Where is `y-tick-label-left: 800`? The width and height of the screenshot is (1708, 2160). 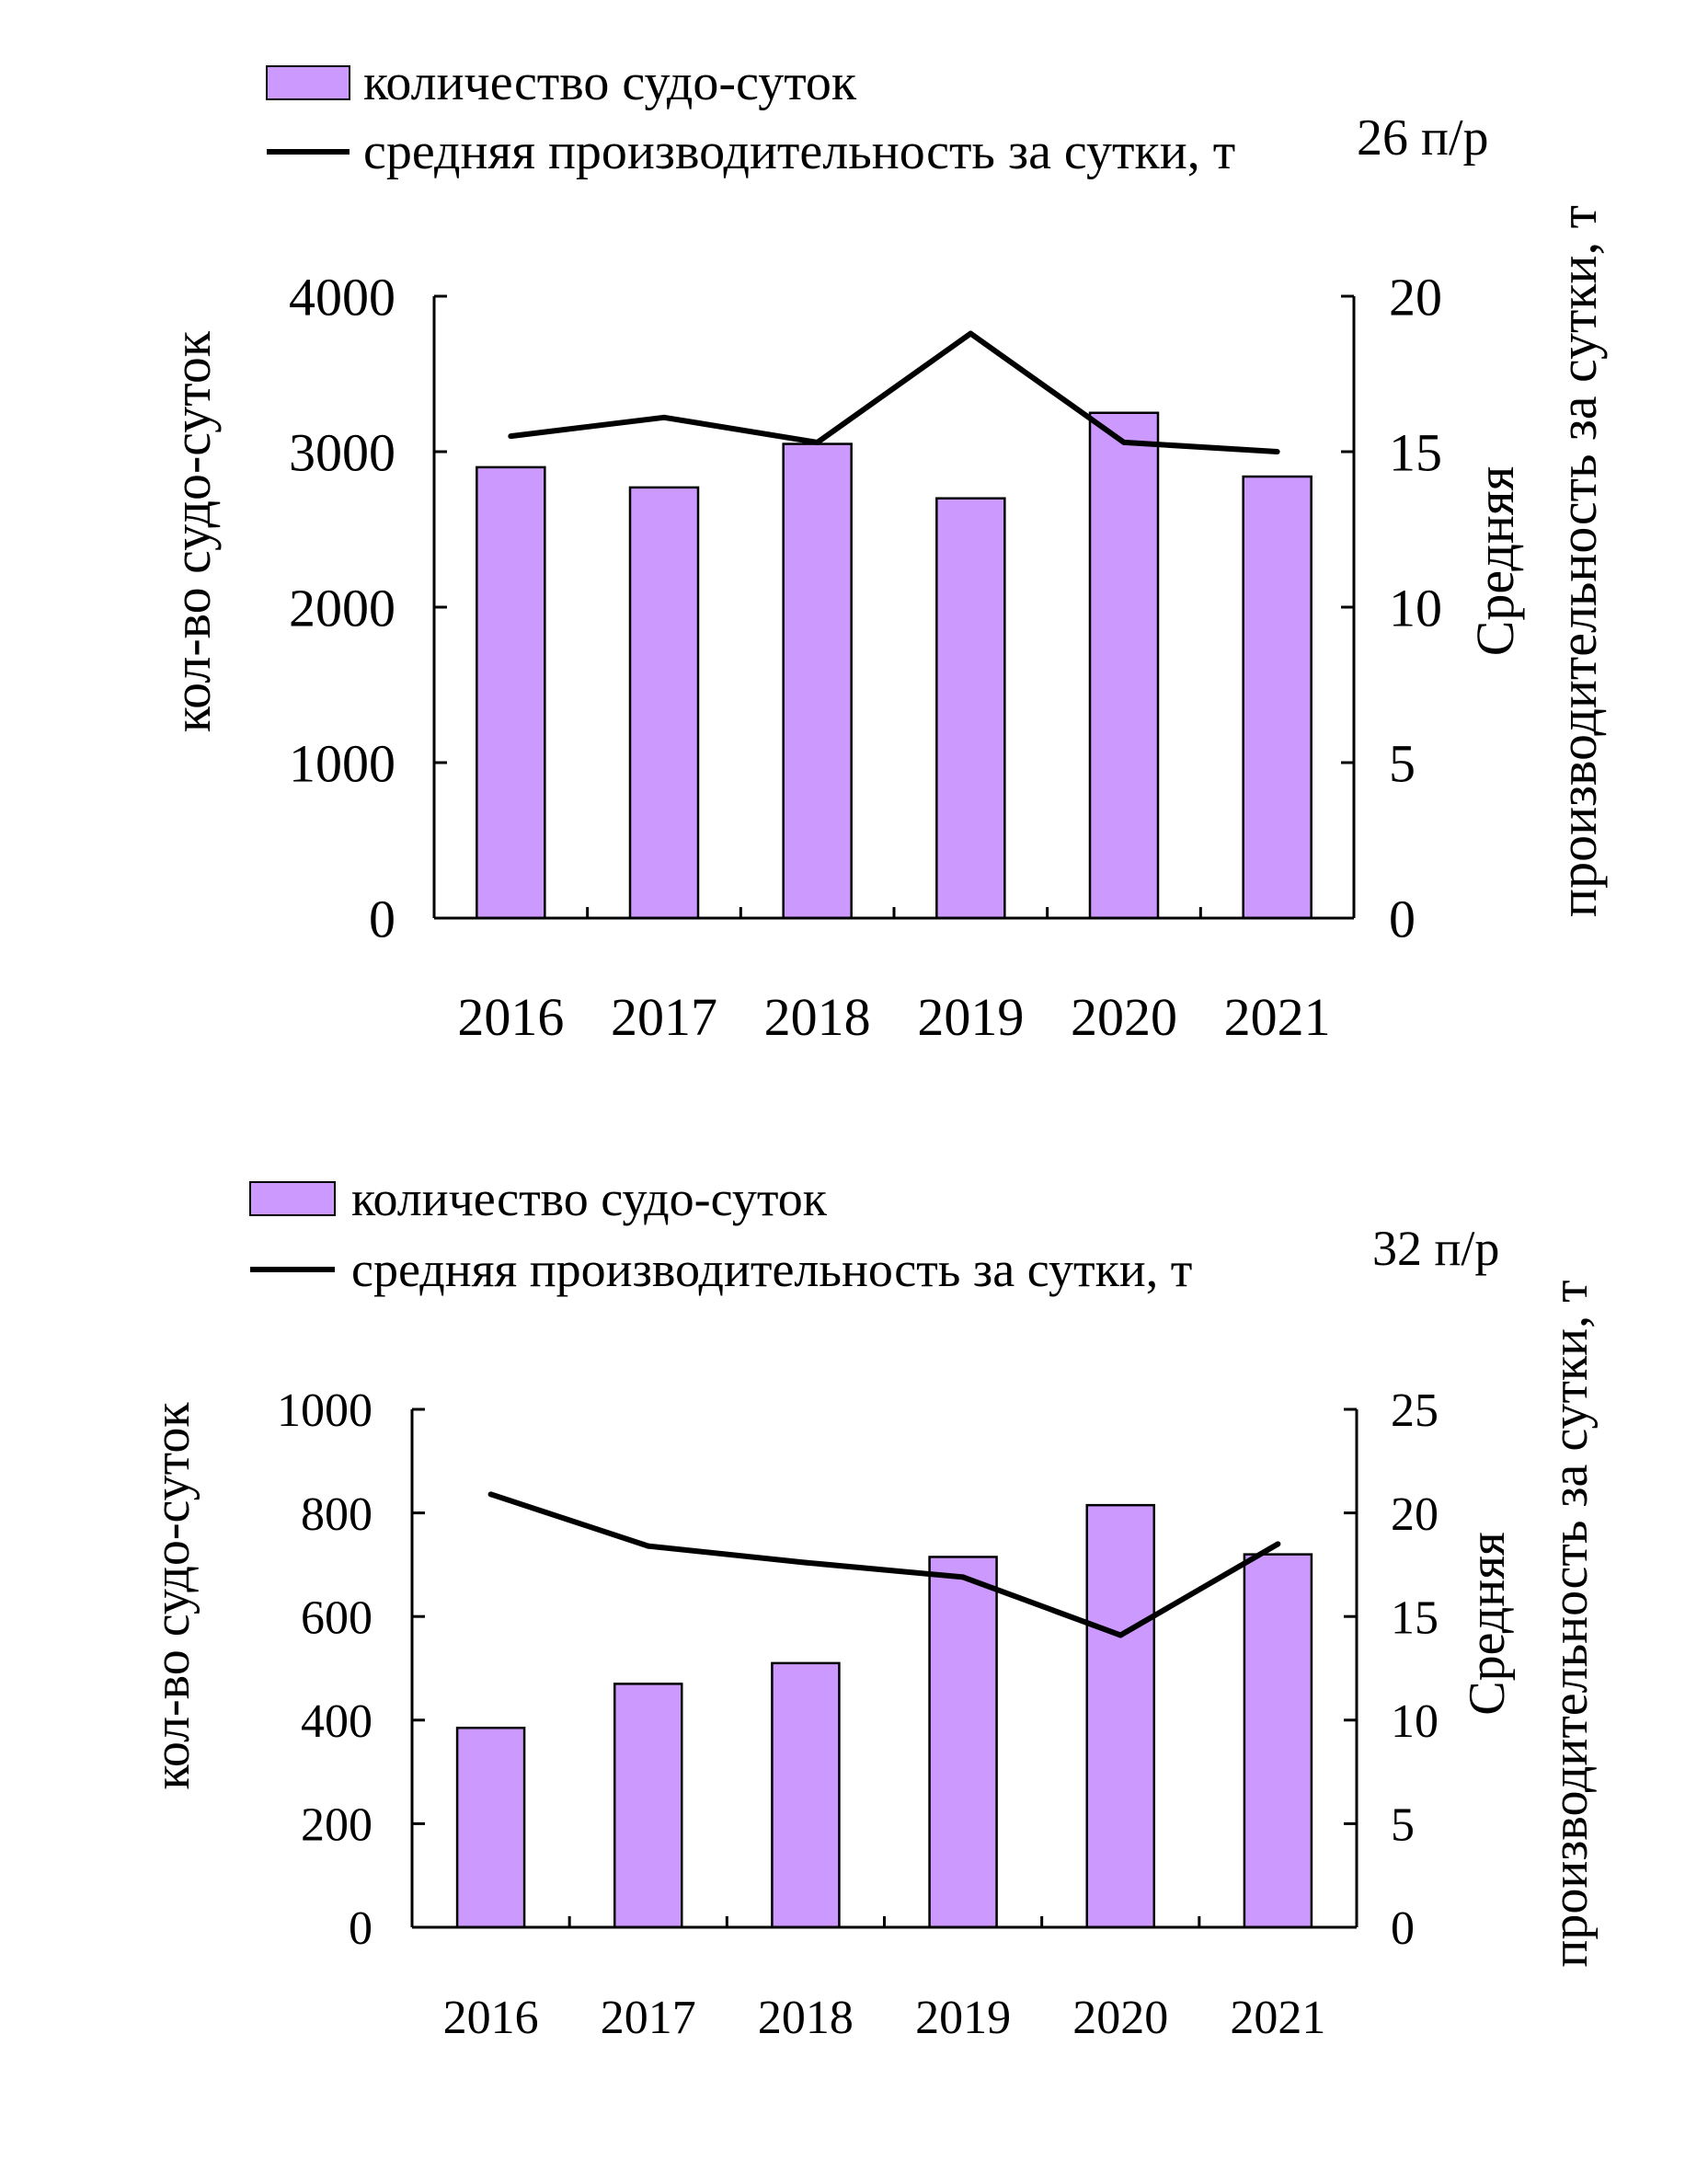
y-tick-label-left: 800 is located at coordinates (337, 1514).